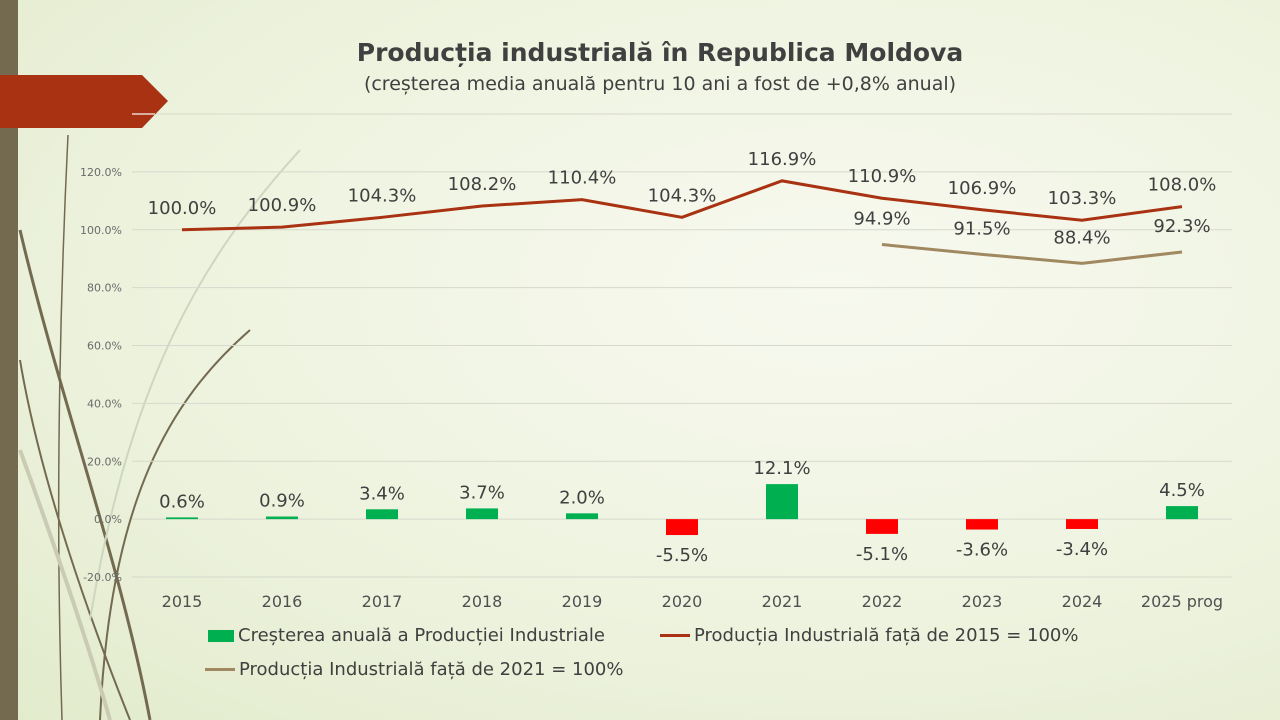 This screenshot has width=1280, height=720. What do you see at coordinates (1182, 490) in the screenshot?
I see `bar-data-label: 4.5%` at bounding box center [1182, 490].